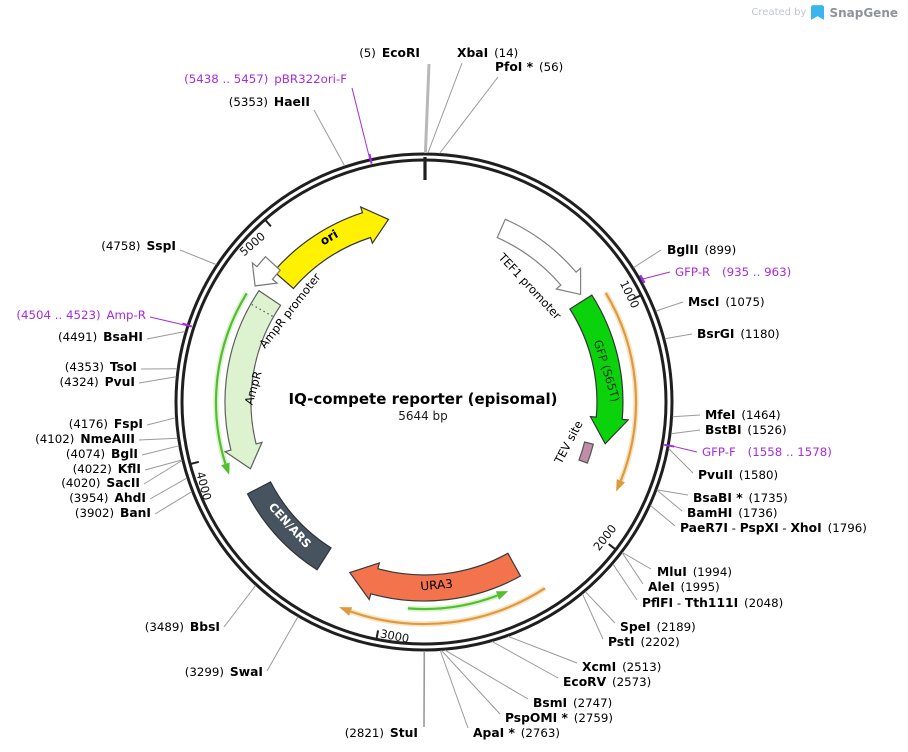  What do you see at coordinates (559, 718) in the screenshot?
I see `restriction-site-label: PspOMI * (2759)` at bounding box center [559, 718].